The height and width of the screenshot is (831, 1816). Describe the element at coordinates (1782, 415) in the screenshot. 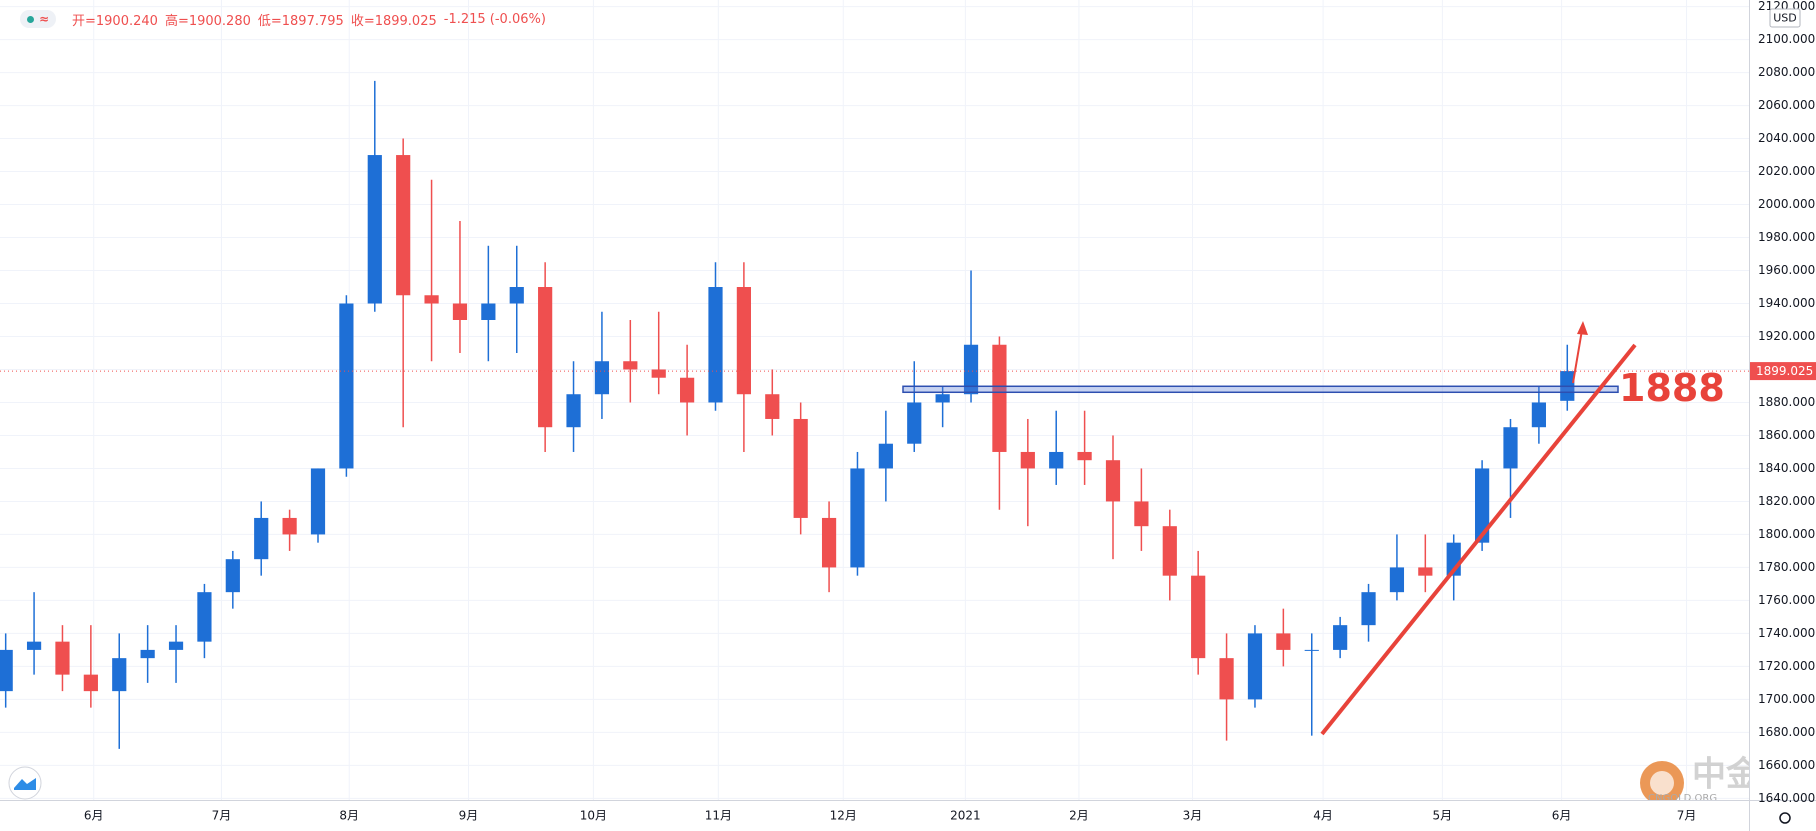

I see `price-axis-bg` at that location.